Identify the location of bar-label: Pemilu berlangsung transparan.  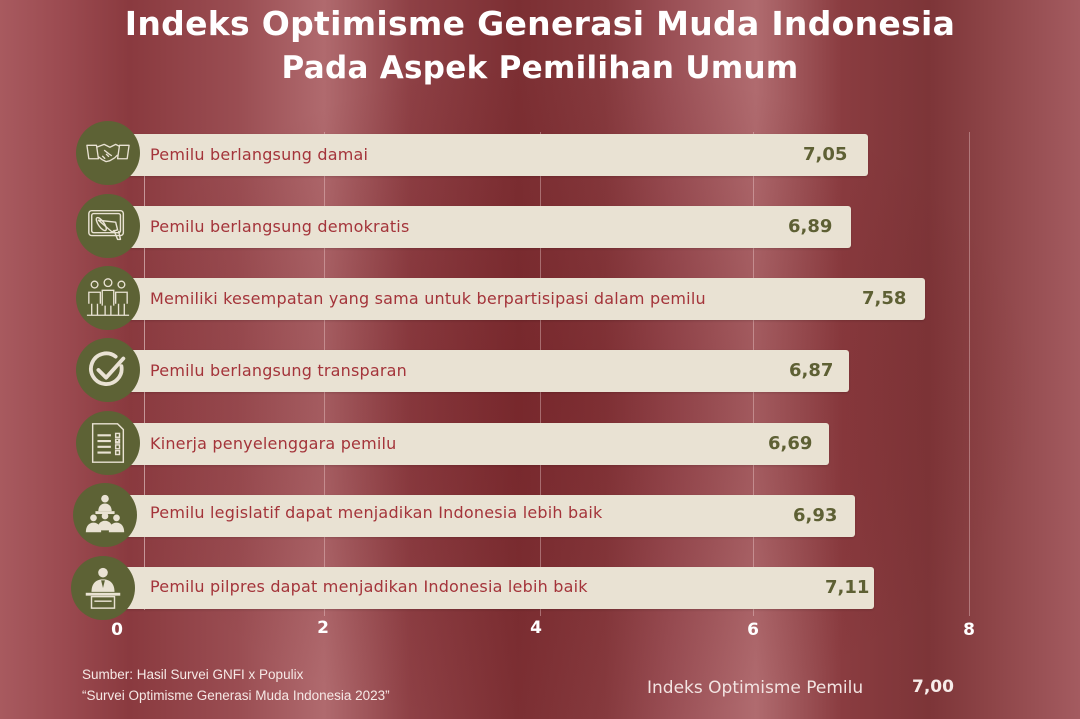
(279, 370).